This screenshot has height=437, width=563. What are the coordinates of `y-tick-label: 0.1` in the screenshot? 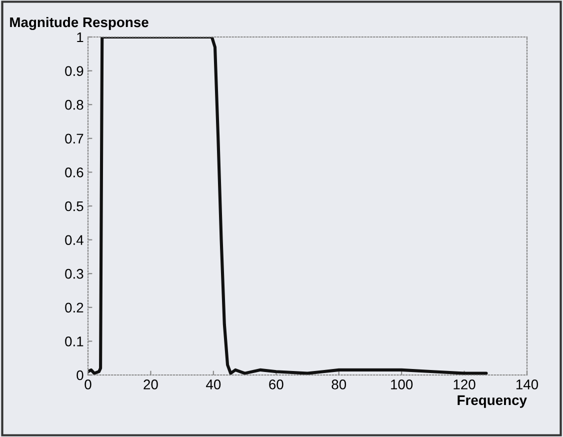 It's located at (74, 341).